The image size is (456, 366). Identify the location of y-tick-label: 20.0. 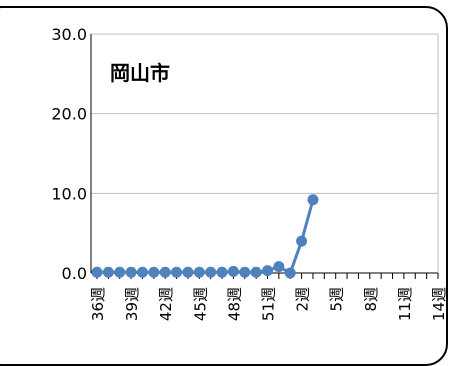
(69, 114).